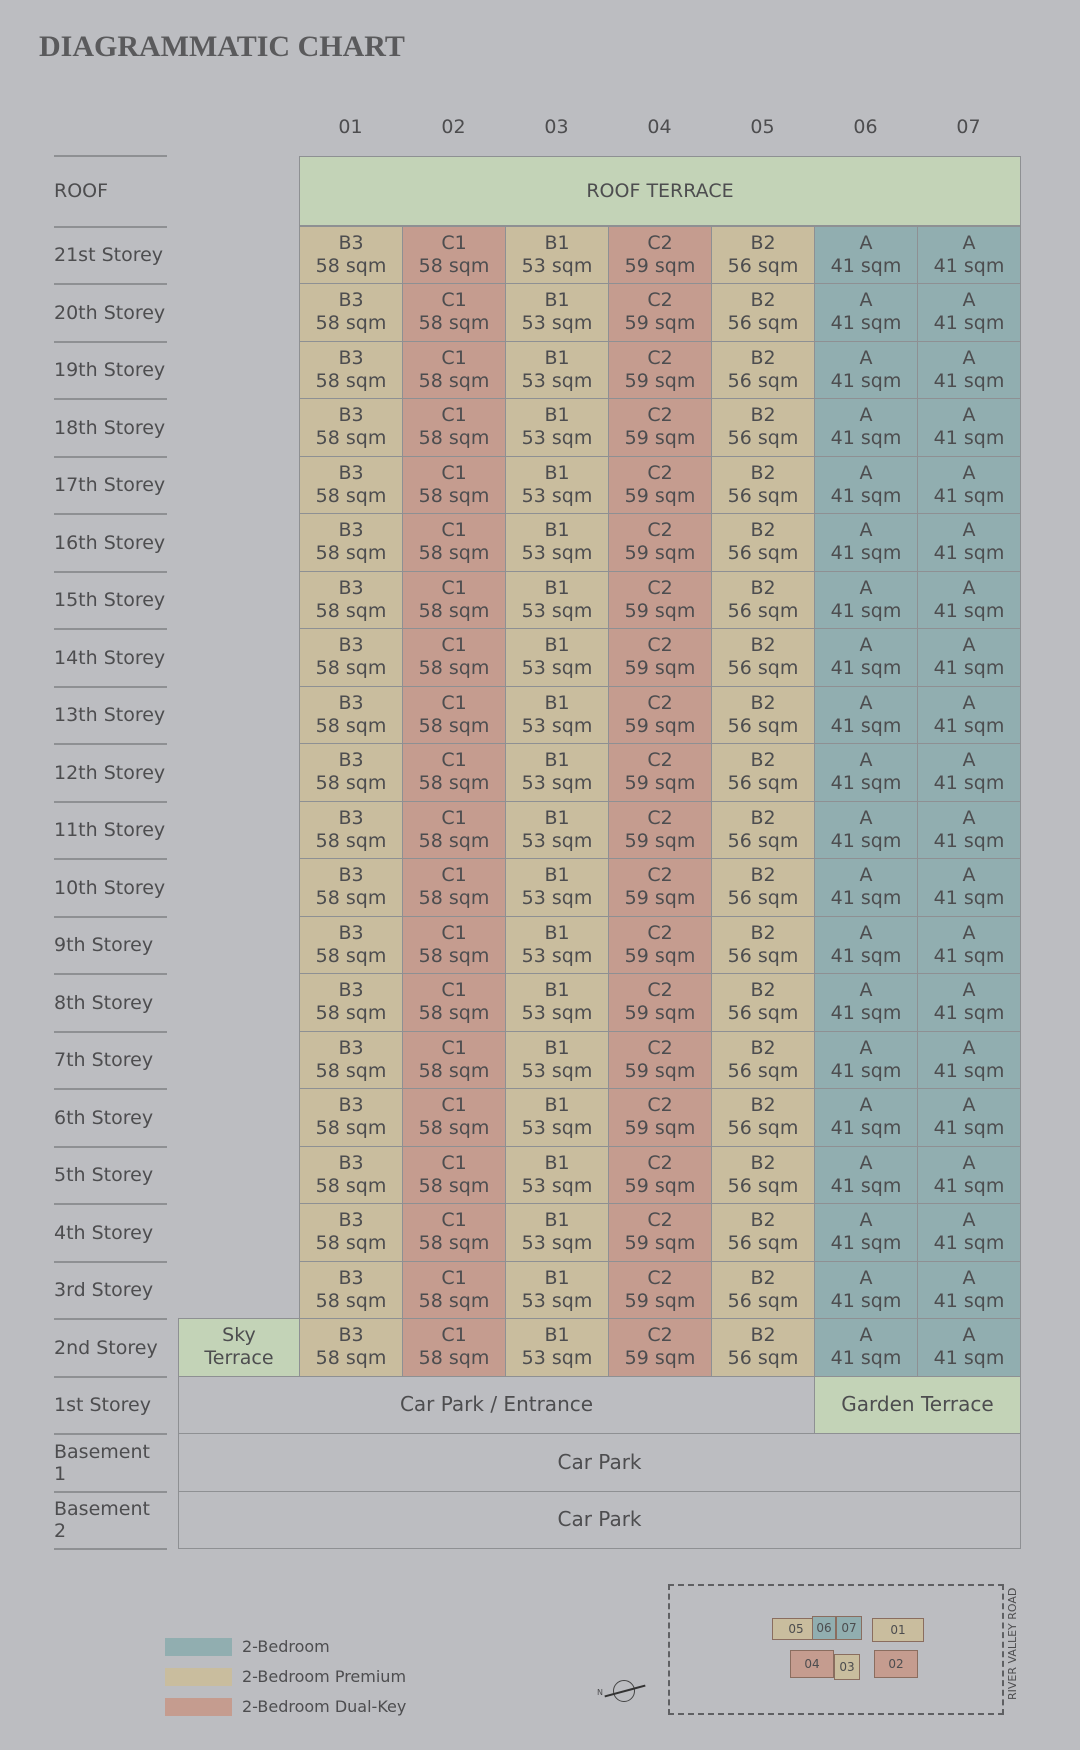 Image resolution: width=1080 pixels, height=1750 pixels. Describe the element at coordinates (898, 1630) in the screenshot. I see `site-unit: 01` at that location.